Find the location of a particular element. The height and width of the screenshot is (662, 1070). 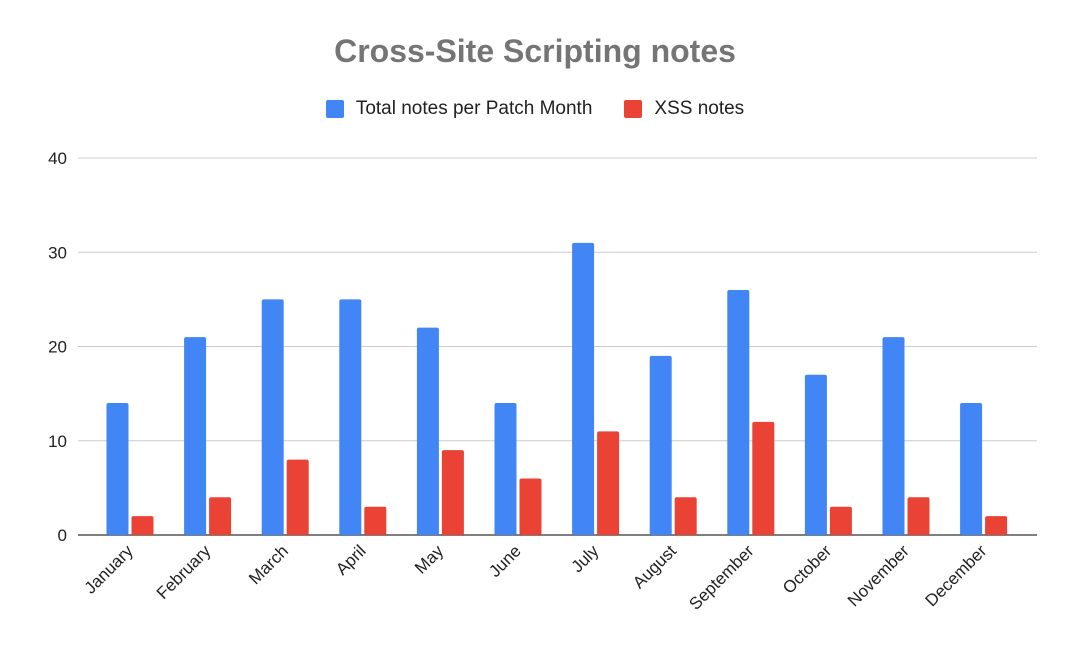

legend: Total notes per Patch Month XSS notes is located at coordinates (535, 109).